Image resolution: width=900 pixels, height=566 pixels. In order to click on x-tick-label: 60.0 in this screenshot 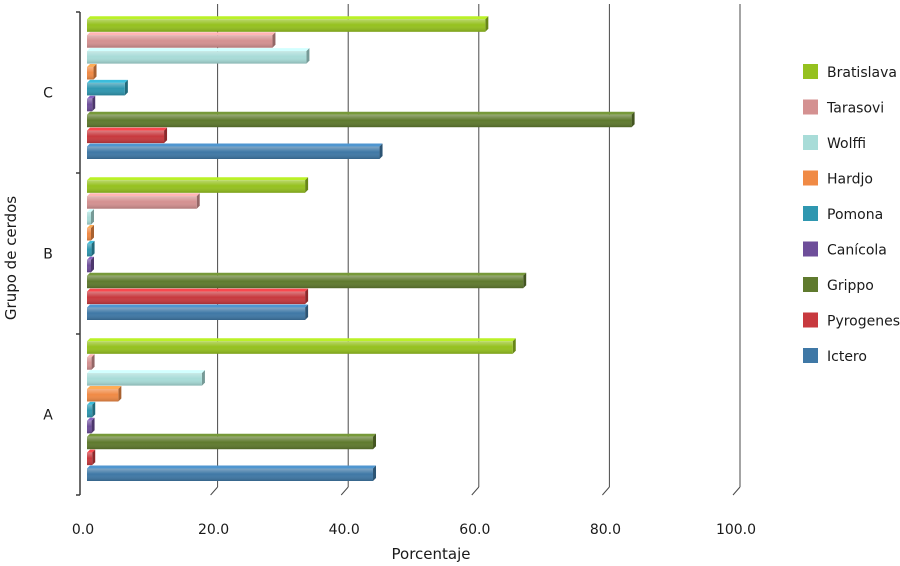, I will do `click(474, 530)`.